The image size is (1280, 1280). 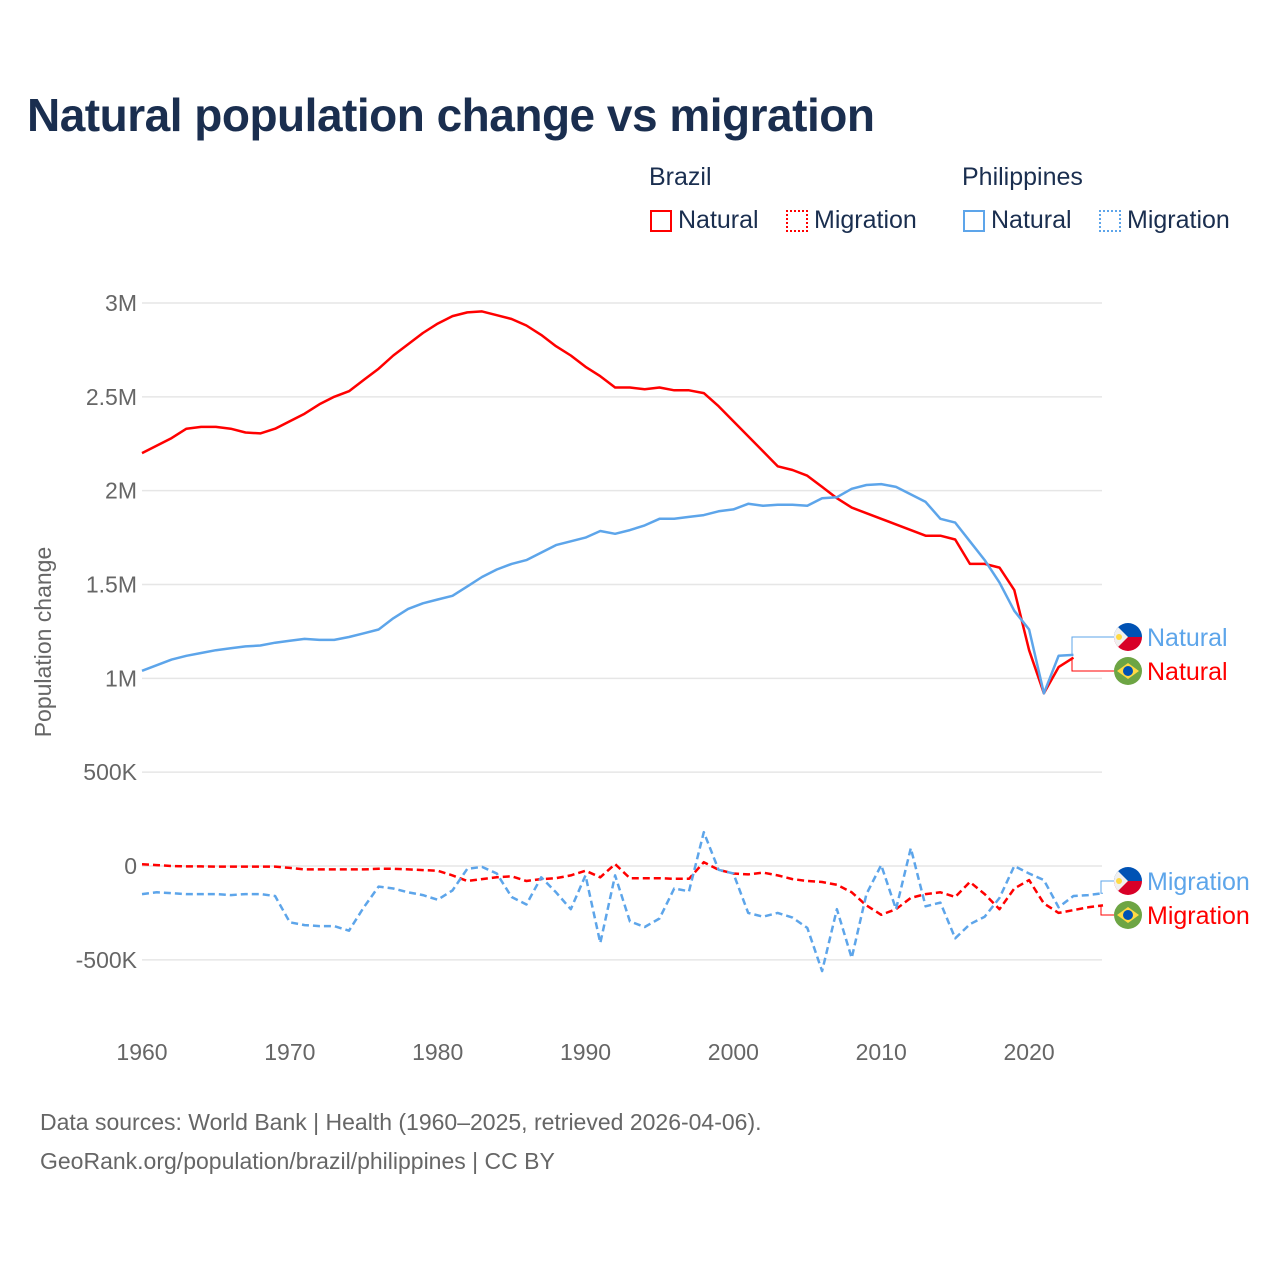 What do you see at coordinates (43, 642) in the screenshot?
I see `y-axis-label: Population change` at bounding box center [43, 642].